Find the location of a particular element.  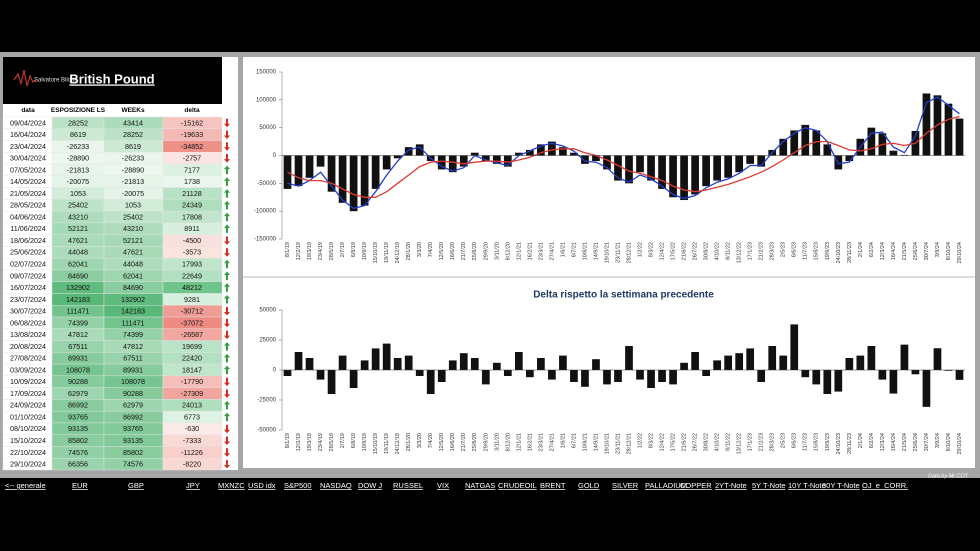

x-tick-label: 3/9/24 is located at coordinates (938, 249).